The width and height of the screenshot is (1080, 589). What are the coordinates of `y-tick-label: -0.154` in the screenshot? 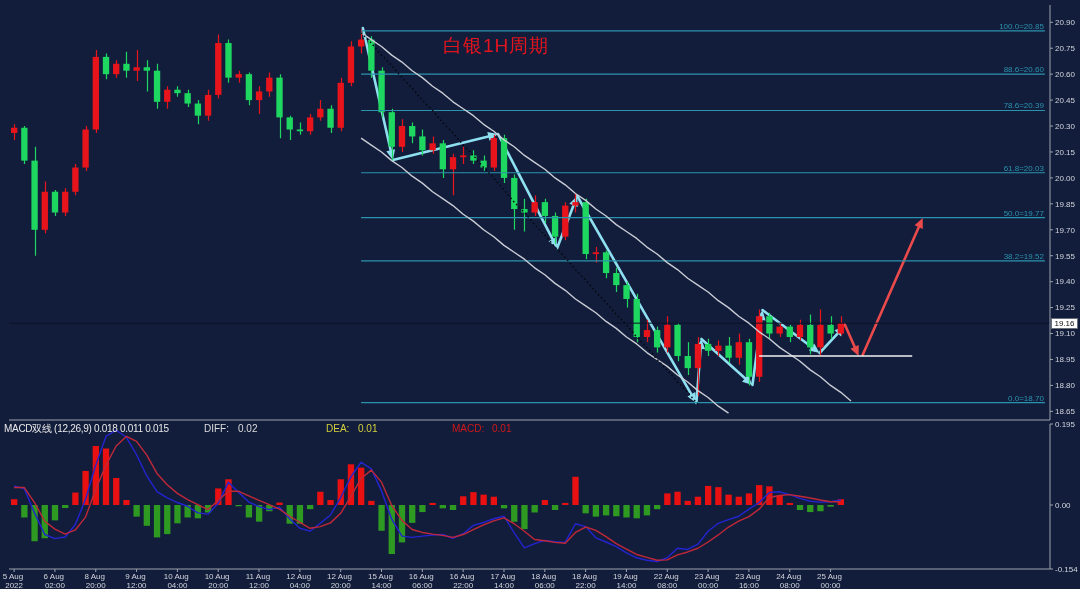 It's located at (1067, 569).